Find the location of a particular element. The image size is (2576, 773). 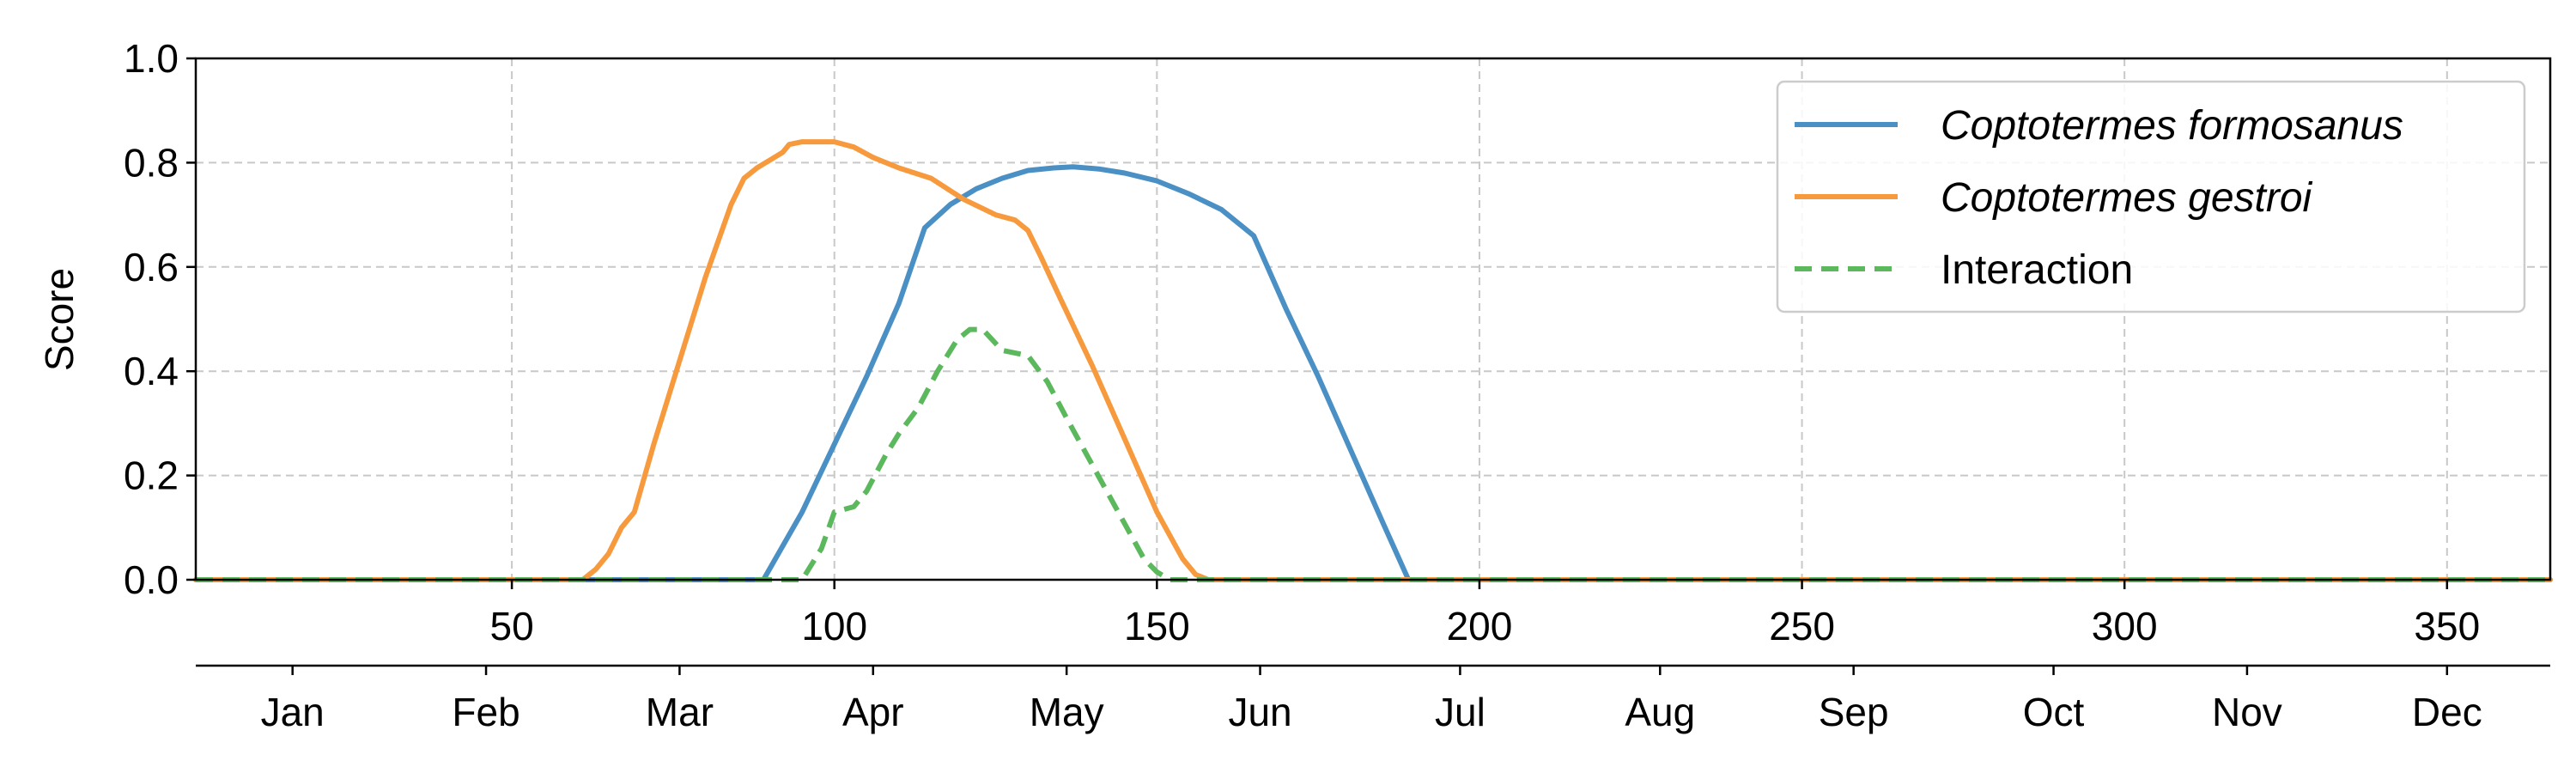

y-tick-label: 0.2 is located at coordinates (151, 475).